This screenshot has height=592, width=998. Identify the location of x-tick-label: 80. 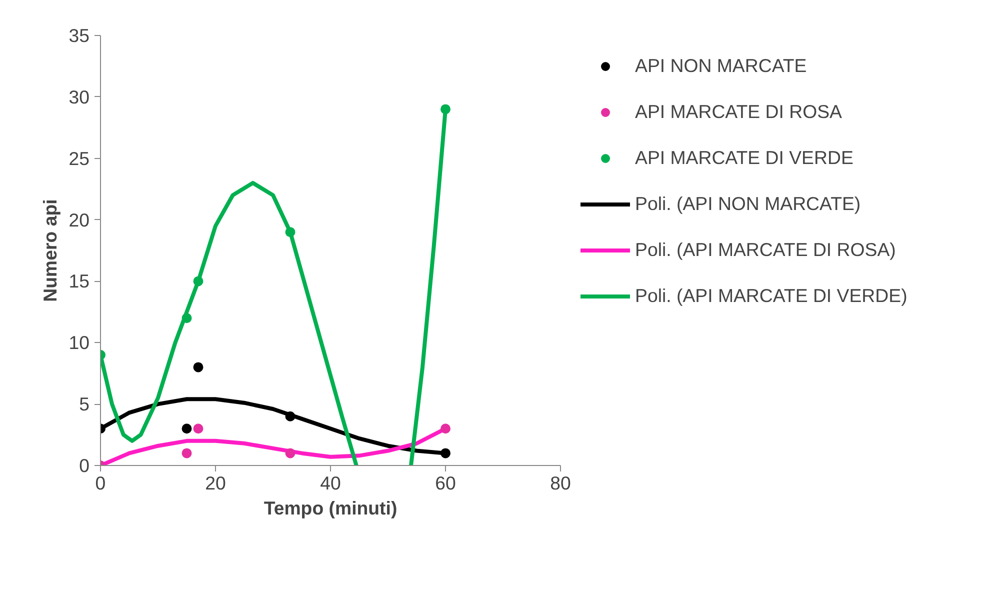
(560, 483).